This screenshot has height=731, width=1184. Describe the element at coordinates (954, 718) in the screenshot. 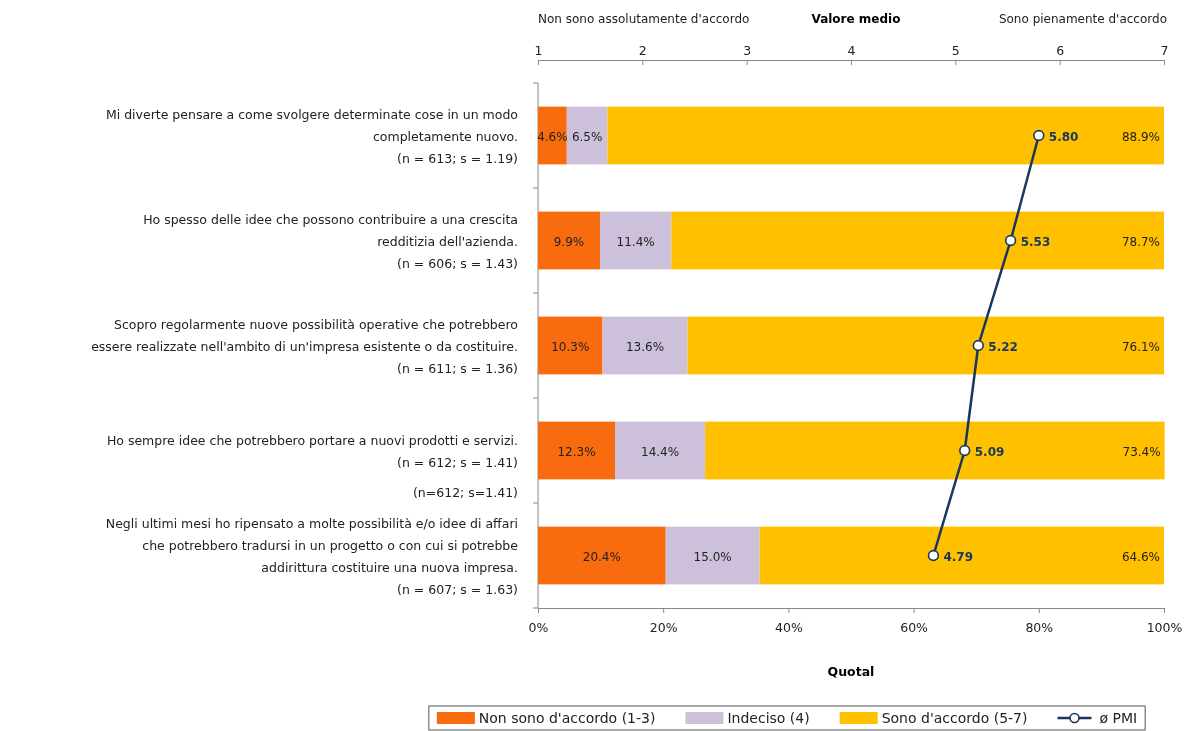

I see `legend-label: Sono d'accordo (5-7)` at that location.